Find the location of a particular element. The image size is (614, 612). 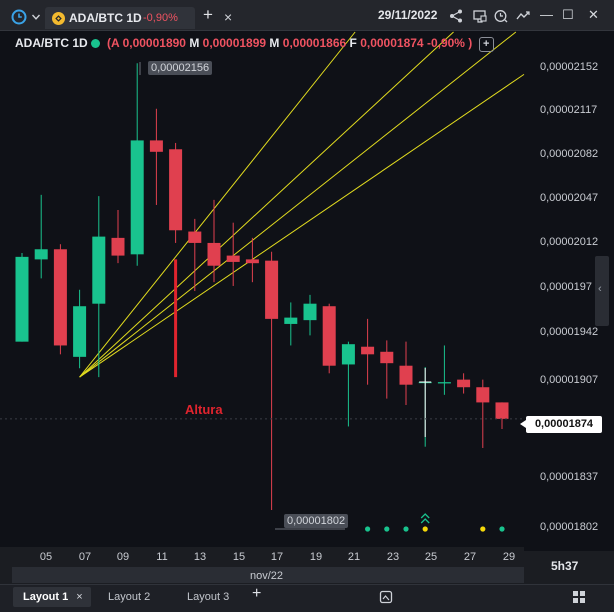

legend-high-label: M is located at coordinates (194, 43).